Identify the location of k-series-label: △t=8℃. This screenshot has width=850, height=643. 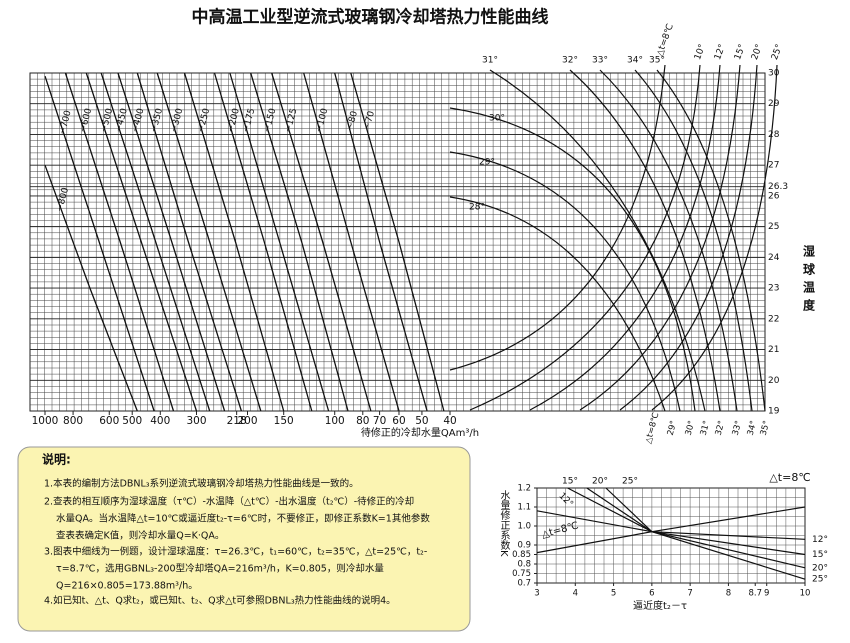
(789, 477).